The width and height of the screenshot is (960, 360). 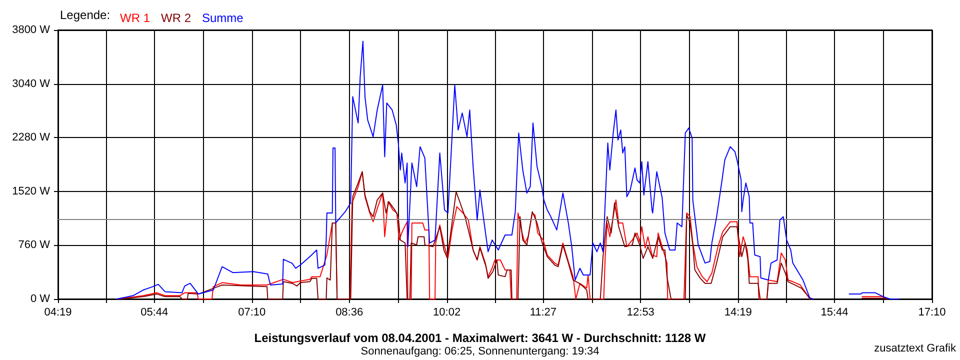 What do you see at coordinates (31, 191) in the screenshot?
I see `y-tick-label: 1520 W` at bounding box center [31, 191].